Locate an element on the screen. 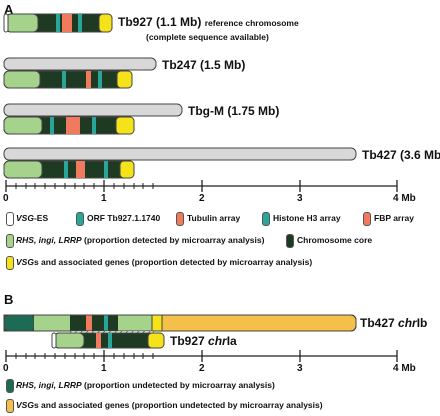 This screenshot has width=440, height=416. tb927-name: Tb927 (1.1 Mb) is located at coordinates (160, 22).